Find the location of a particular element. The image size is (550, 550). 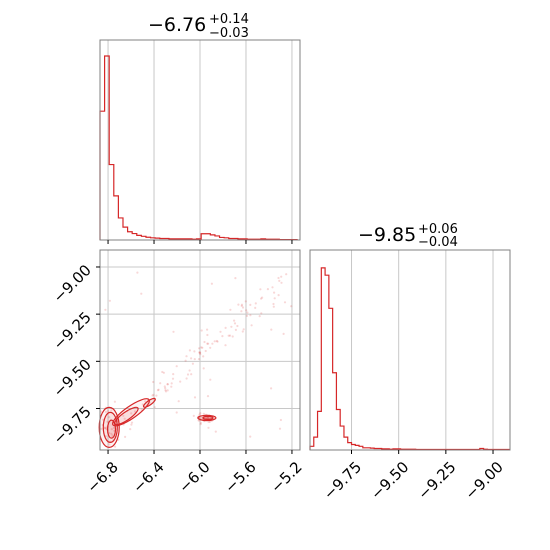

histogram-y-step-line is located at coordinates (409, 359).